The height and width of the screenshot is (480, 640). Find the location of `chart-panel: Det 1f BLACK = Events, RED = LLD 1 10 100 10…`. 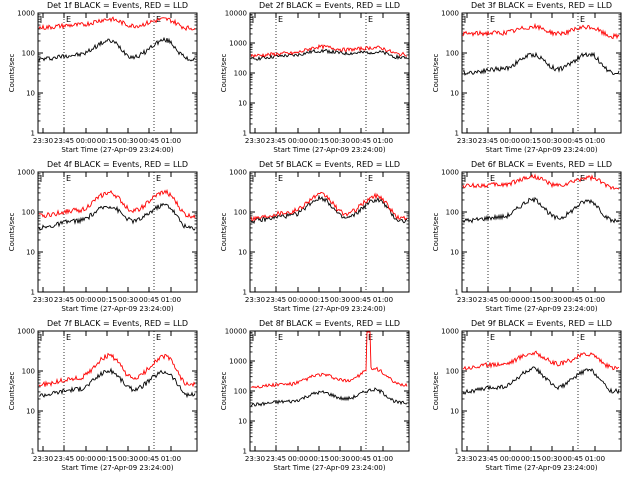

chart-panel: Det 1f BLACK = Events, RED = LLD 1 10 100 10… is located at coordinates (103, 77).